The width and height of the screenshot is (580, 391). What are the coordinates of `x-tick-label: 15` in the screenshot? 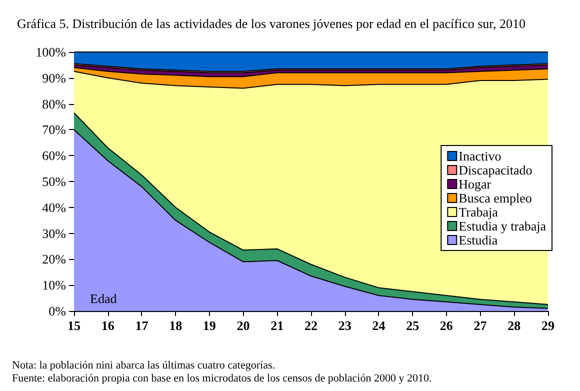 It's located at (74, 325).